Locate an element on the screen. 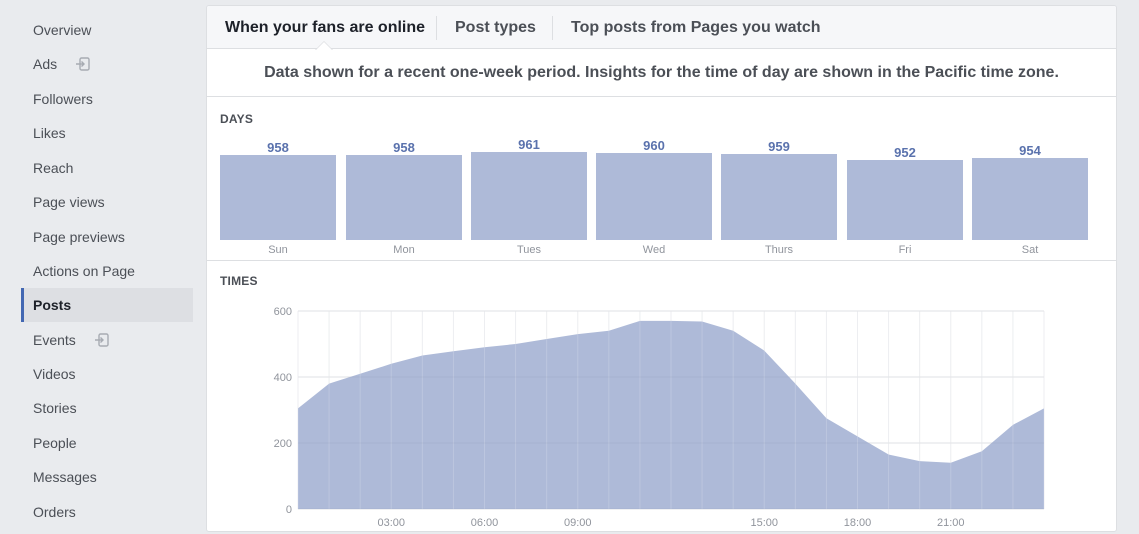 Image resolution: width=1139 pixels, height=534 pixels. sidebar-item-label: Page previews is located at coordinates (79, 237).